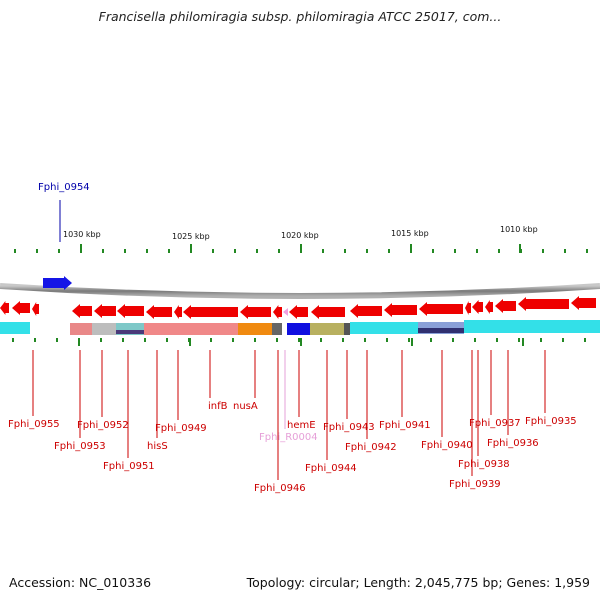  What do you see at coordinates (551, 421) in the screenshot?
I see `gene-label-reverse: Fphi_0935` at bounding box center [551, 421].